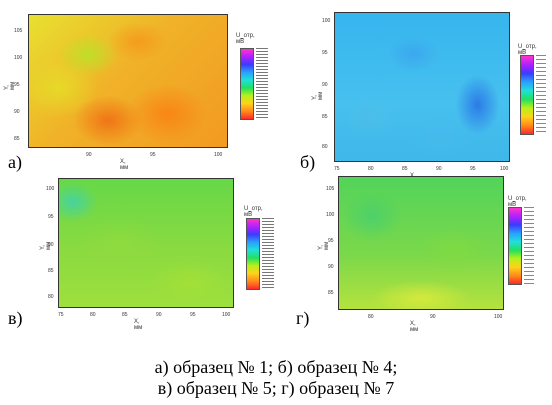 Image resolution: width=552 pixels, height=405 pixels. Describe the element at coordinates (421, 243) in the screenshot. I see `heatmap-d` at that location.